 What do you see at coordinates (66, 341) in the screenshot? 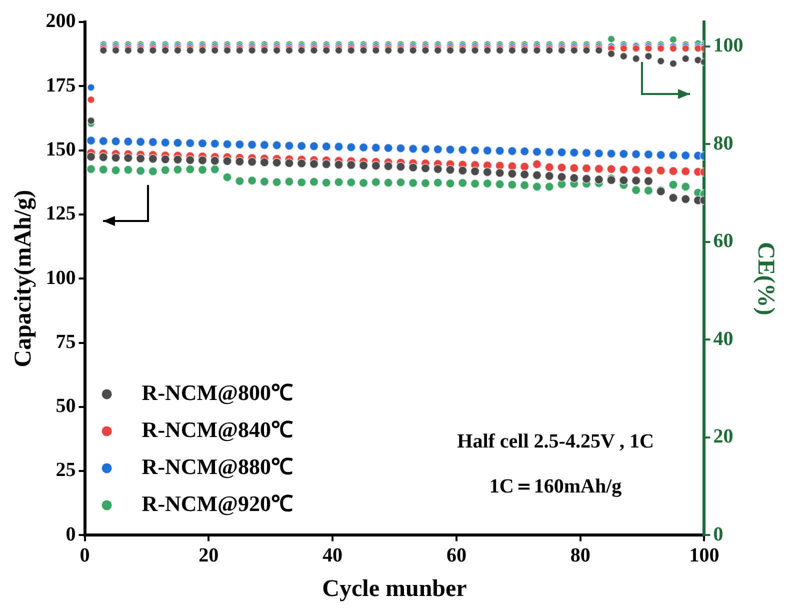
I see `y-tick-label: 75` at bounding box center [66, 341].